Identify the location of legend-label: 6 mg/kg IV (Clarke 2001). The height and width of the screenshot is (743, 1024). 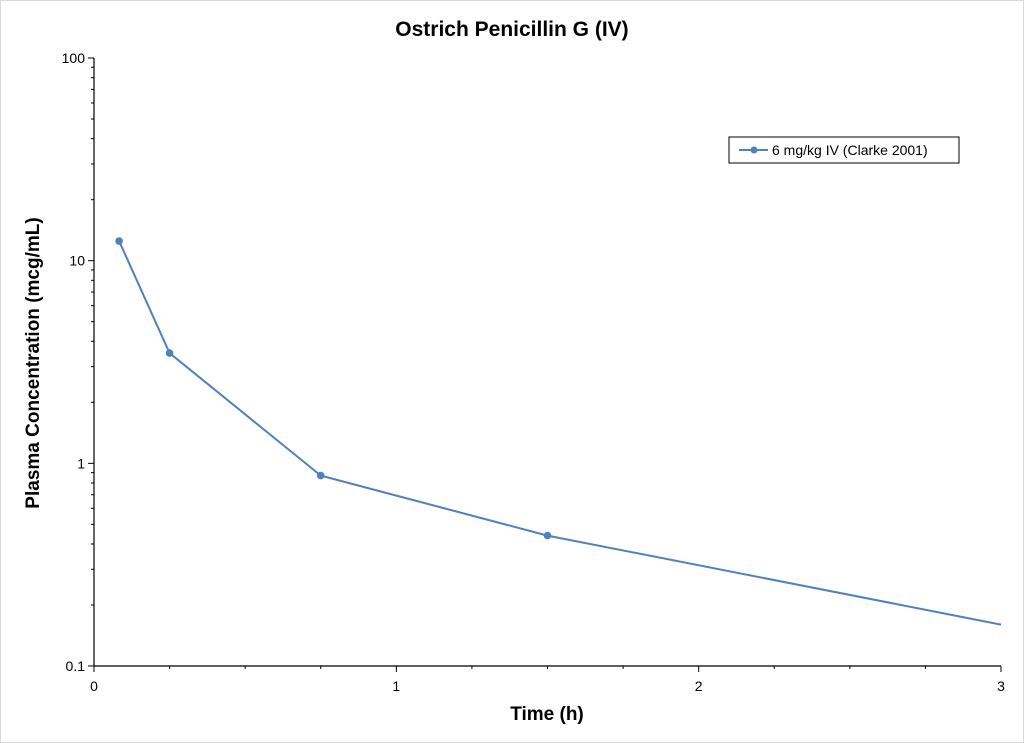
(850, 150).